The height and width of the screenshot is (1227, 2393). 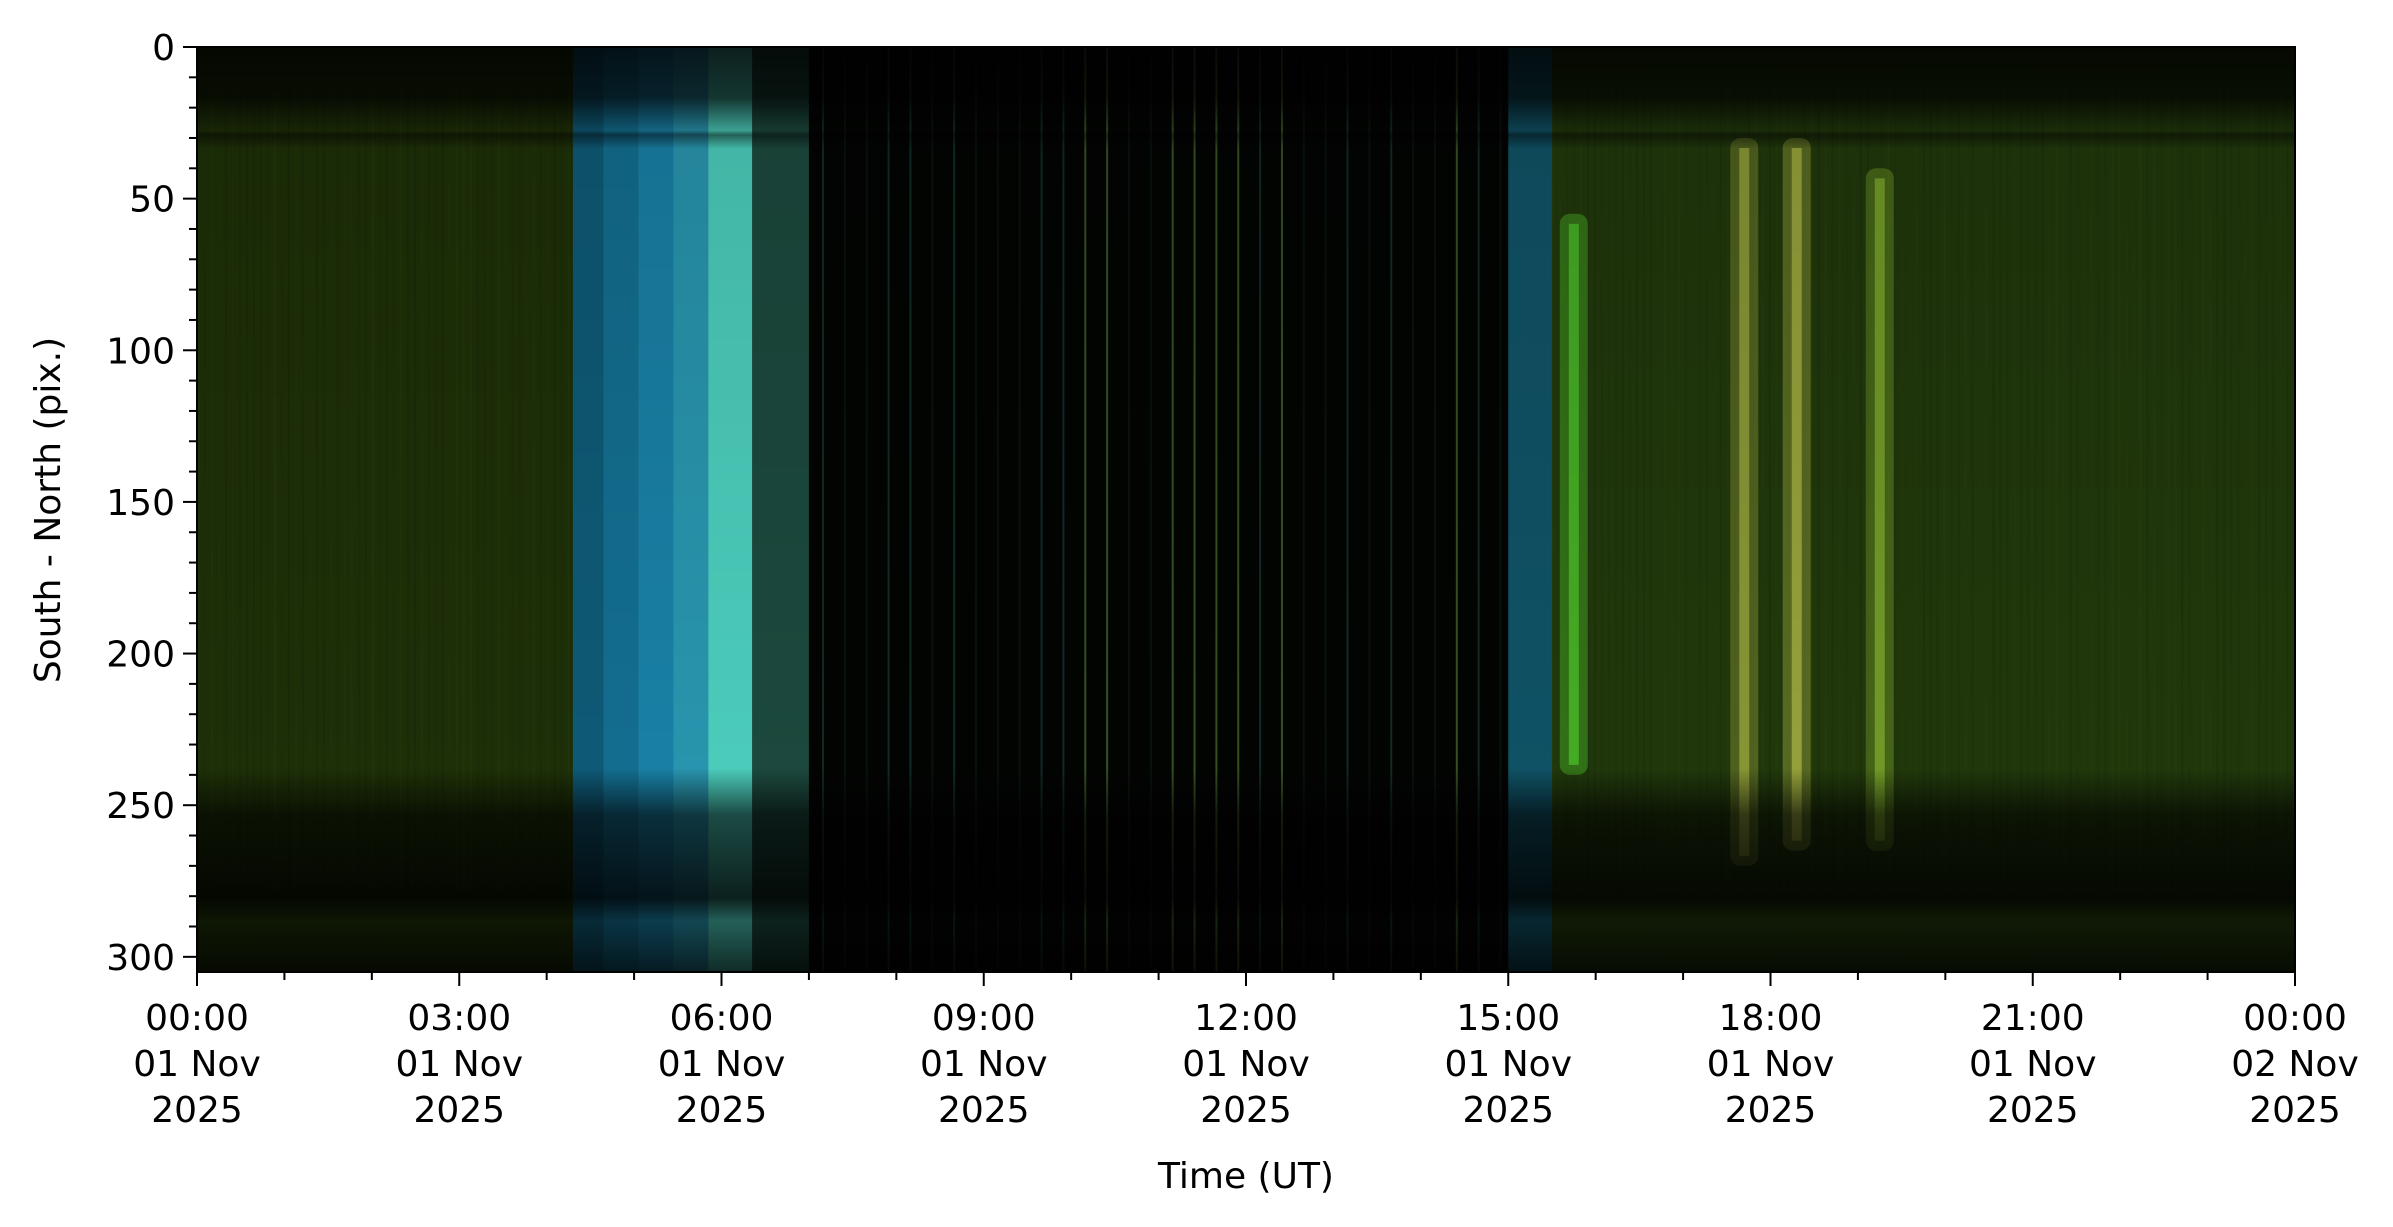 What do you see at coordinates (140, 958) in the screenshot?
I see `y-tick-label: 300` at bounding box center [140, 958].